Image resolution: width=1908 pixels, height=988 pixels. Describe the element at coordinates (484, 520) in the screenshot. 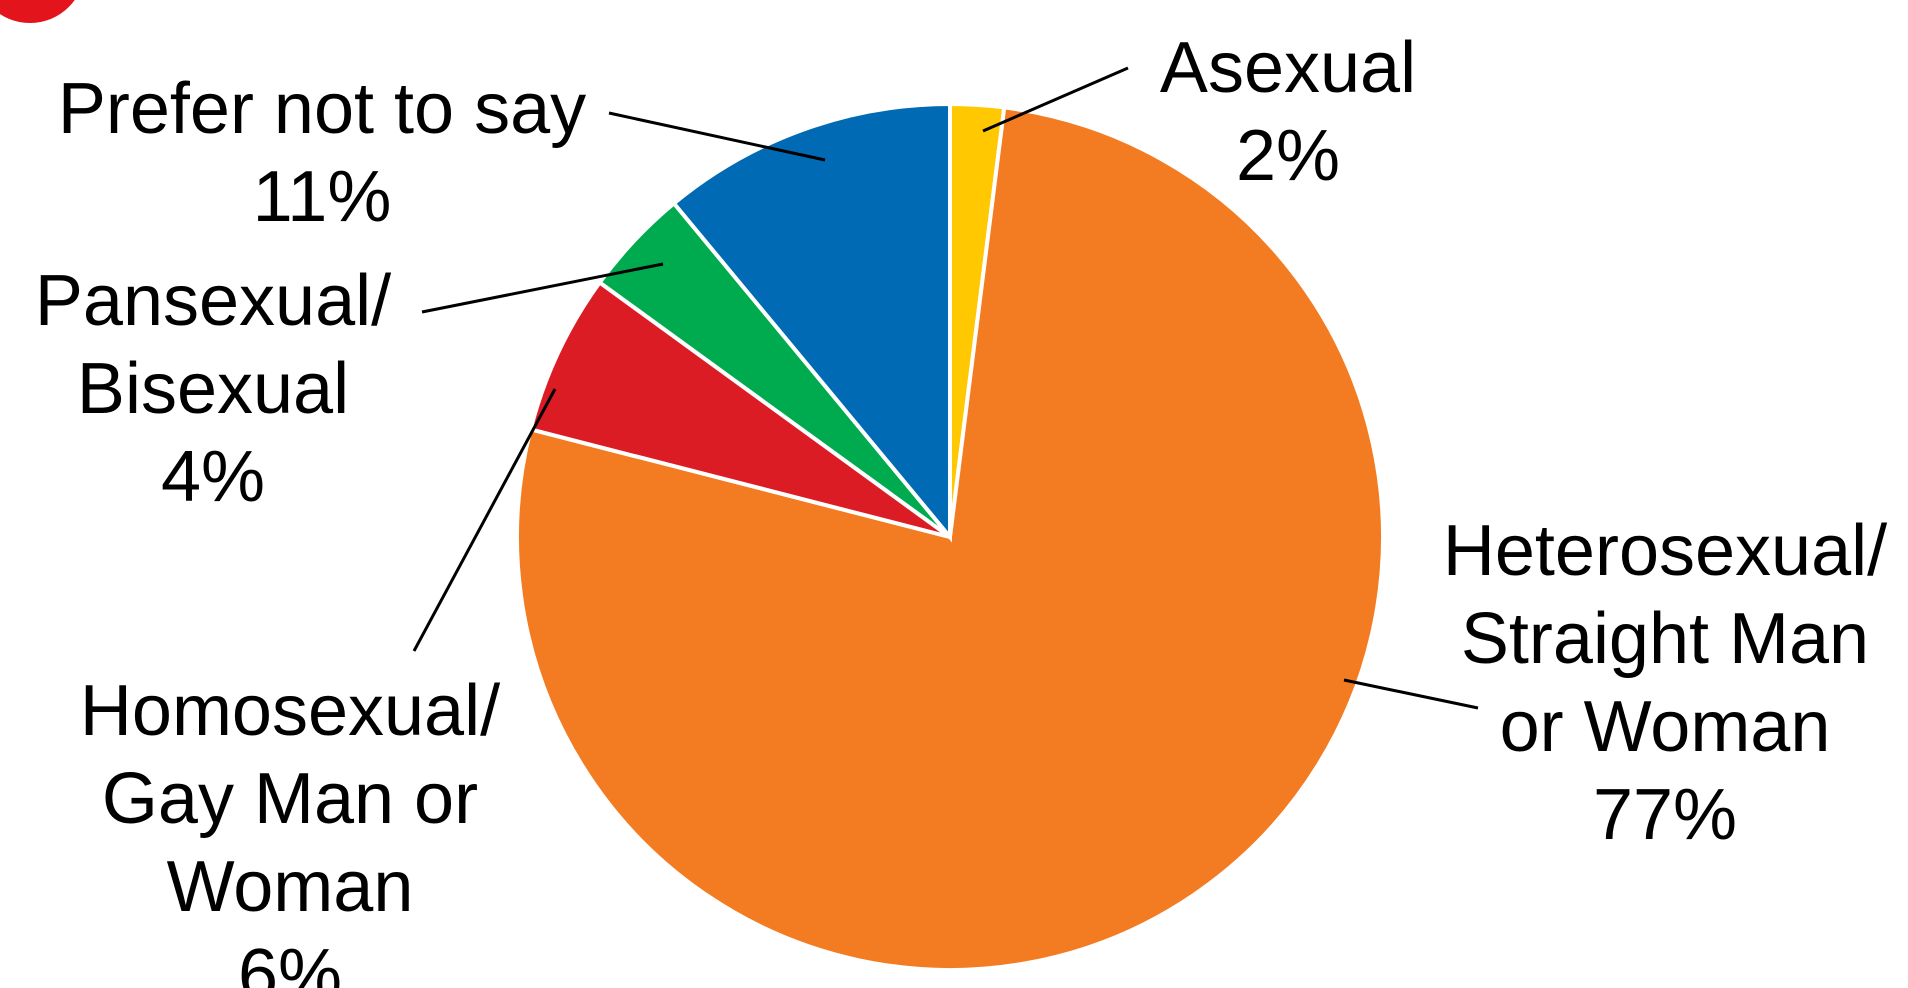

I see `leader-line-homosexual-gay-man-or-woman` at that location.